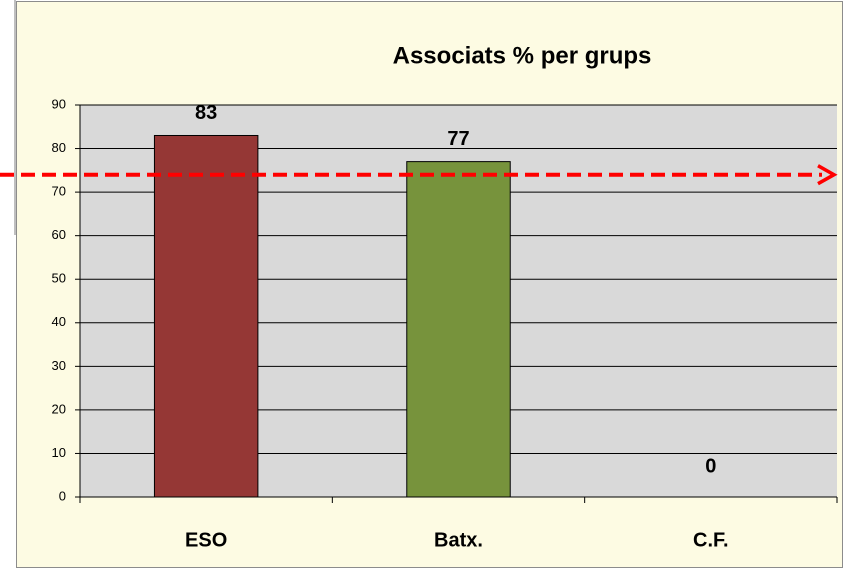  Describe the element at coordinates (59, 191) in the screenshot. I see `y-tick-label: 70` at that location.